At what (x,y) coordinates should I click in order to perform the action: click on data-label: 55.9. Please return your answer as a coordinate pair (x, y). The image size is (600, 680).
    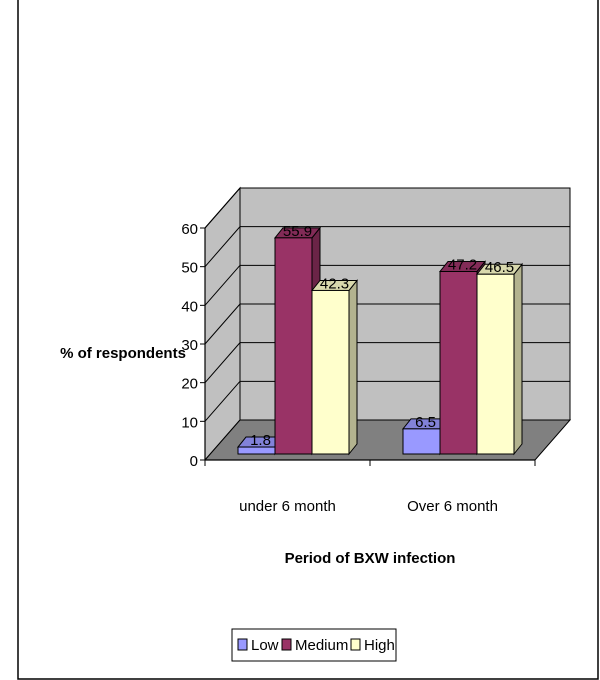
    Looking at the image, I should click on (297, 231).